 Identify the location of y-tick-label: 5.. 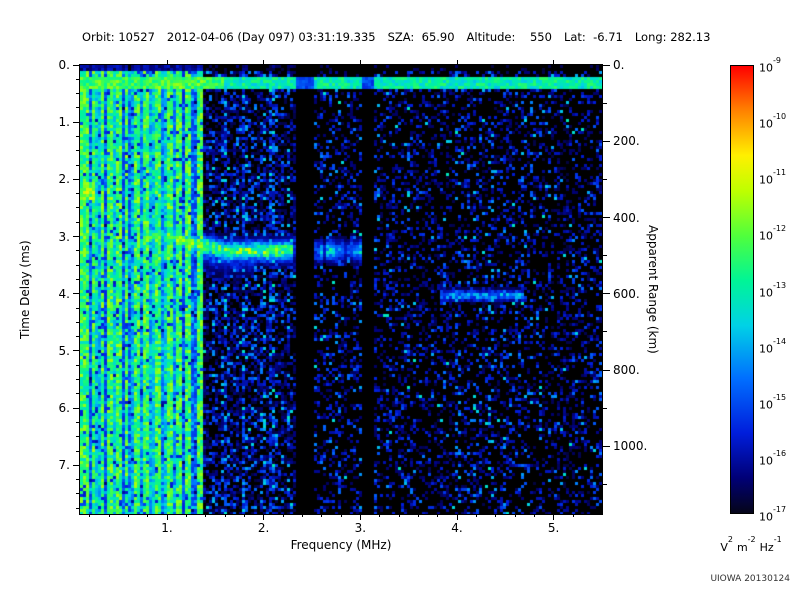
(64, 350).